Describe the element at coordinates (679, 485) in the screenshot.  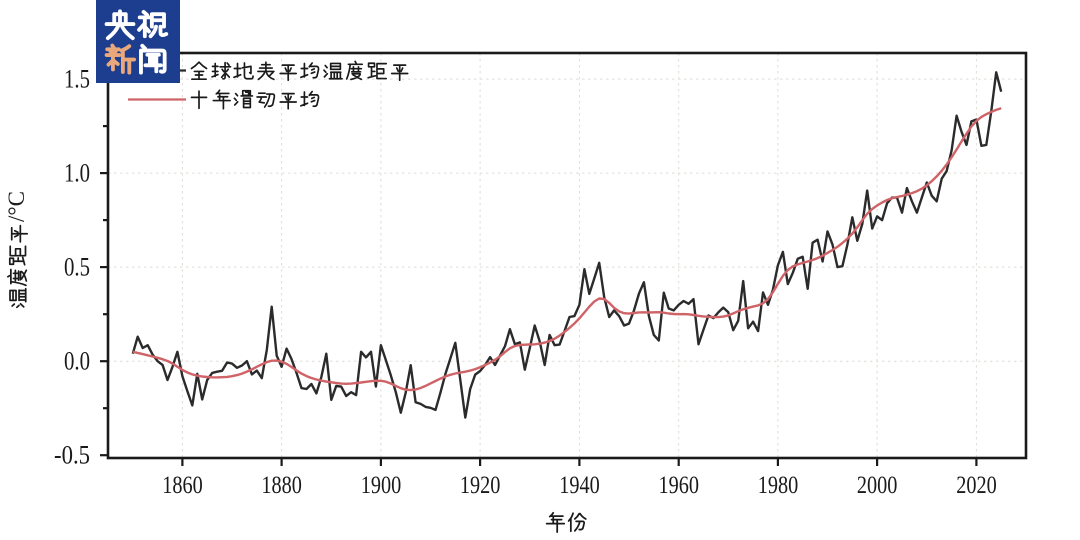
I see `svg-text: 1960` at that location.